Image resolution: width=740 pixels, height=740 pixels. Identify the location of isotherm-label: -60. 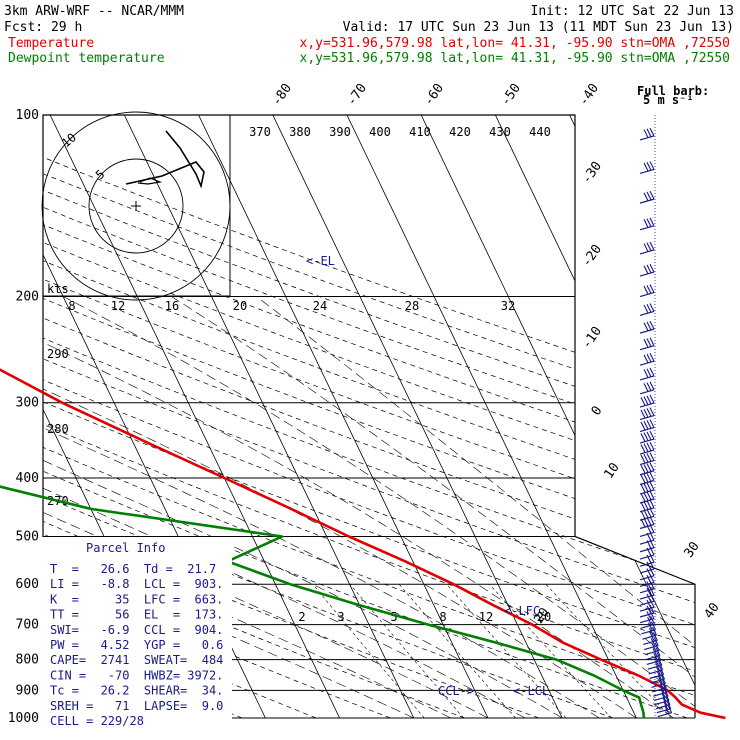
(434, 95).